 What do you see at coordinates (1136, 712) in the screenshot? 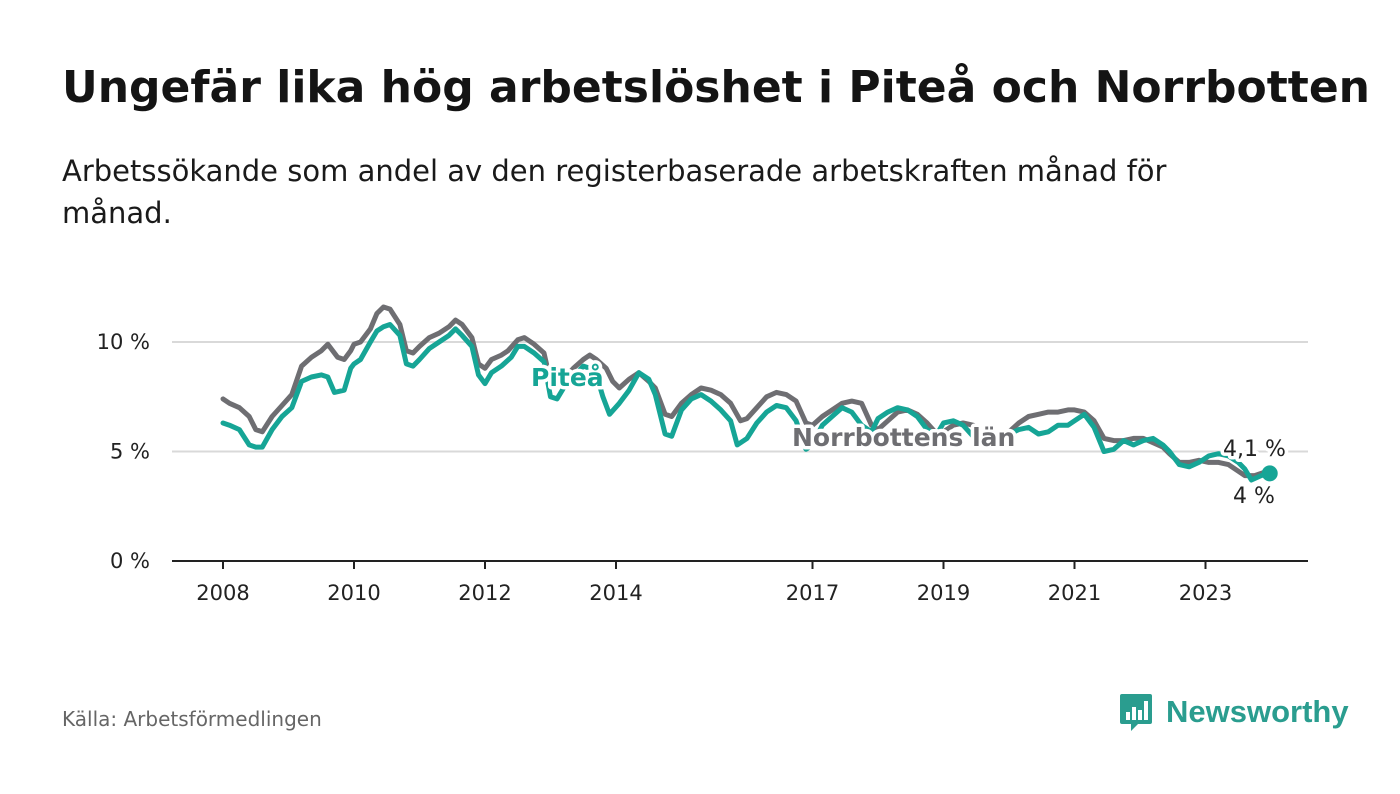
I see `bar-chart-icon` at bounding box center [1136, 712].